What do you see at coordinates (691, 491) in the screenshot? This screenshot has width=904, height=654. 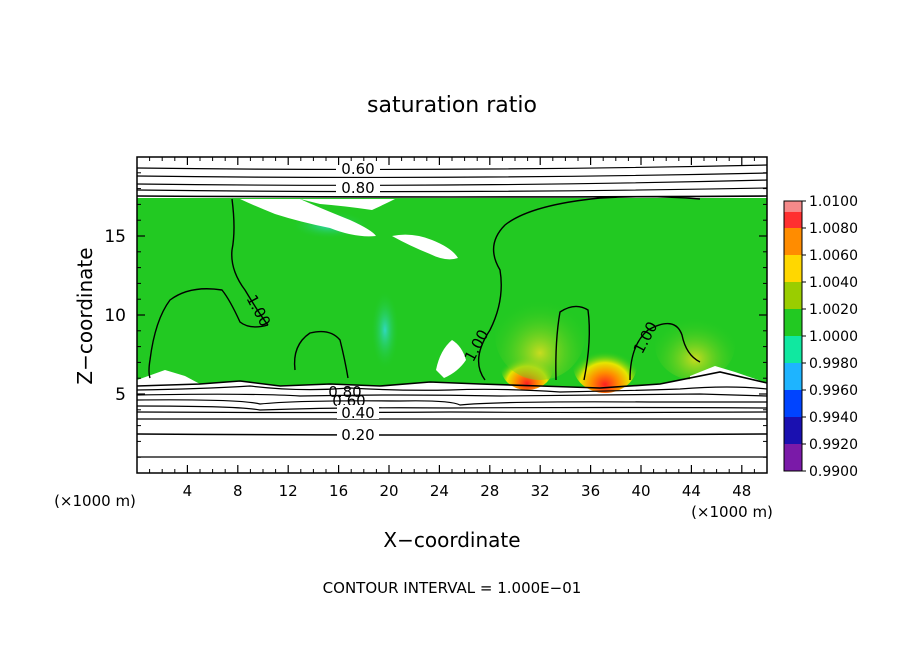 I see `x-tick-label: 44` at bounding box center [691, 491].